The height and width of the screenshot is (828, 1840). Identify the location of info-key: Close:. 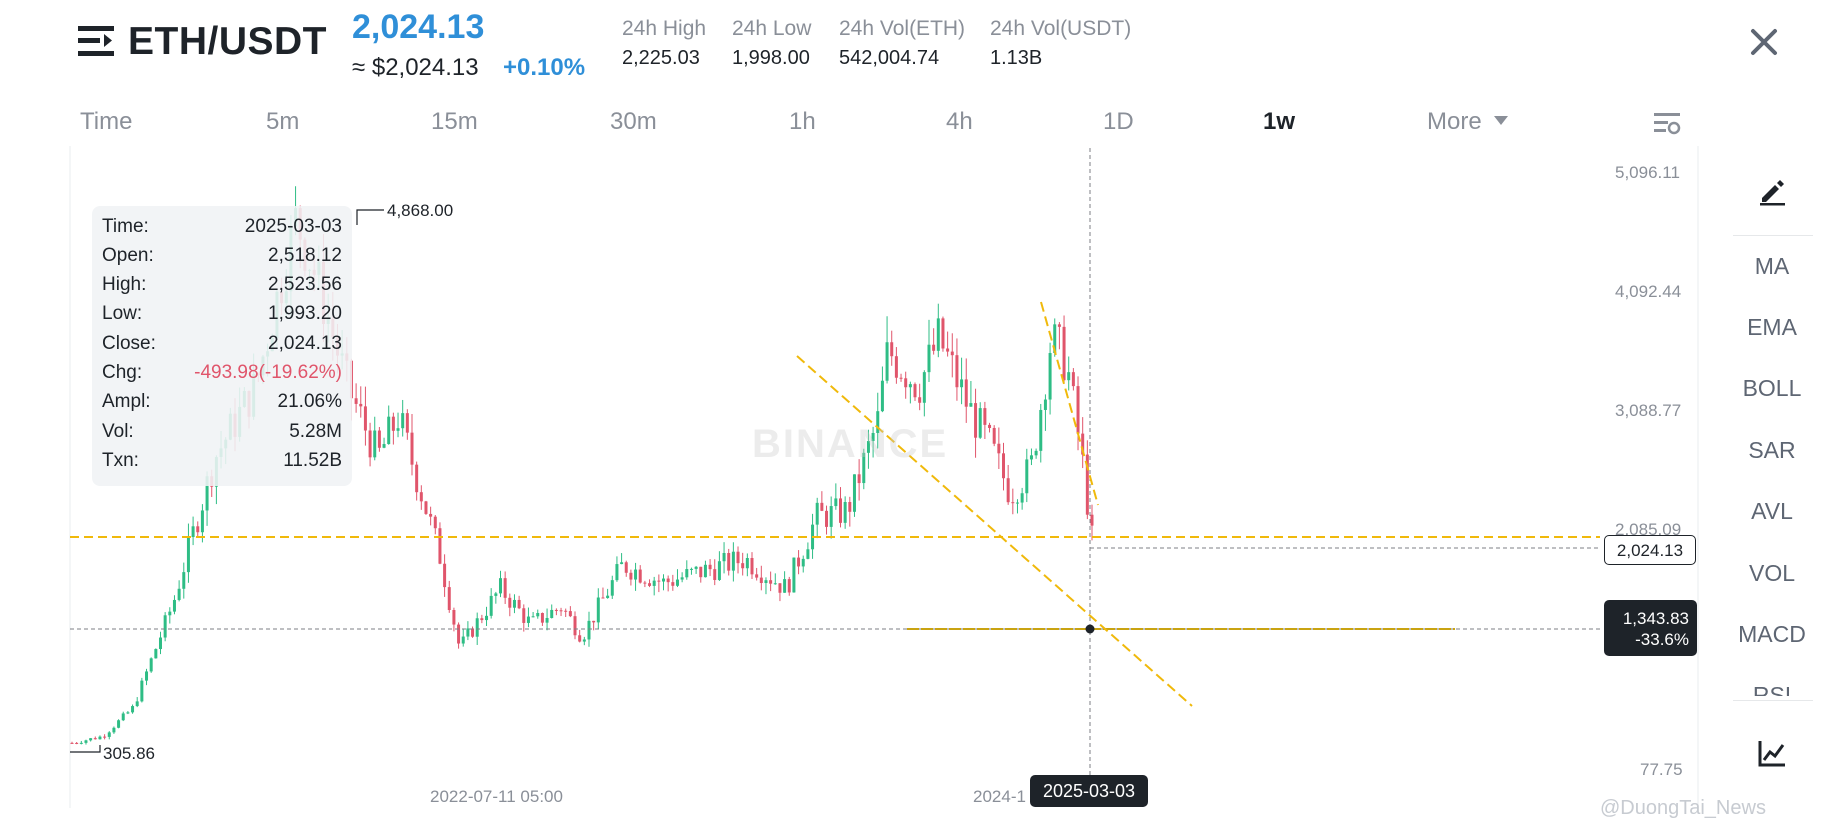
(129, 343).